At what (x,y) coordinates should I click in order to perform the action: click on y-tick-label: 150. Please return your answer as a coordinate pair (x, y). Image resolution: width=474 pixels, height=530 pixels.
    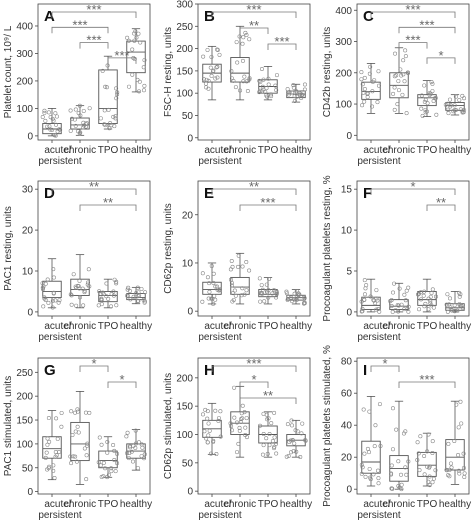
    Looking at the image, I should click on (184, 407).